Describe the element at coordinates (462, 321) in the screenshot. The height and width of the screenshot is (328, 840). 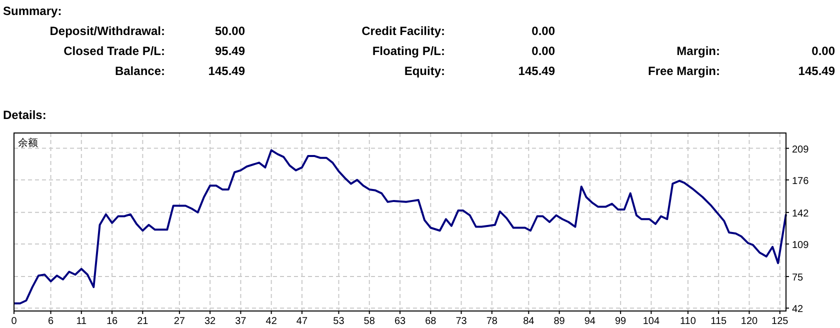
I see `x-tick-label: 73` at that location.